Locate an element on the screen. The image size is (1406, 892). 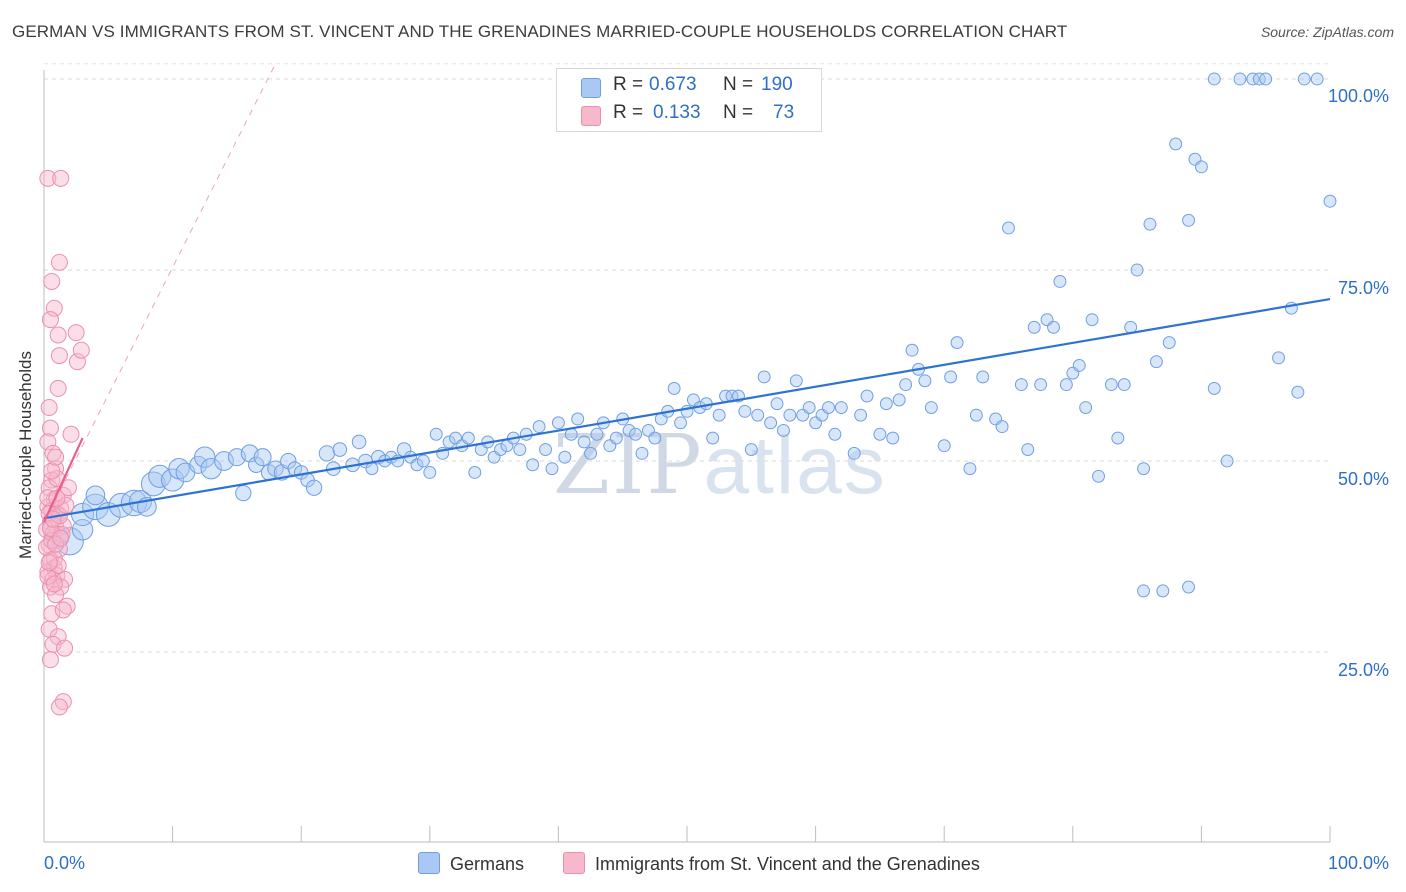
svg-immigrants-points is located at coordinates (64, 442).